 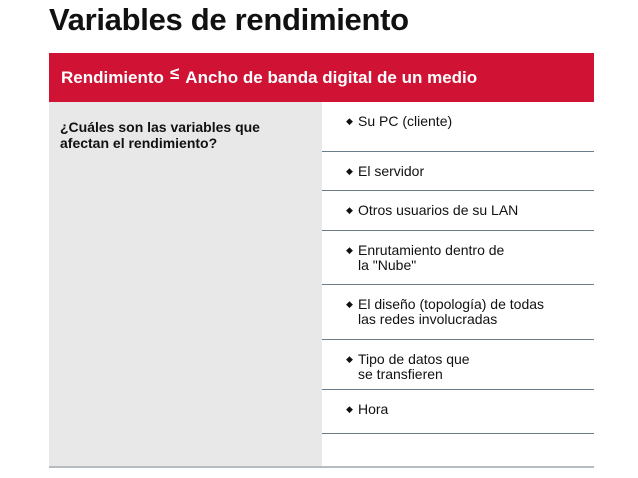 What do you see at coordinates (425, 257) in the screenshot?
I see `list-item-text: ◆ Enrutamiento dentro de la "Nube"` at bounding box center [425, 257].